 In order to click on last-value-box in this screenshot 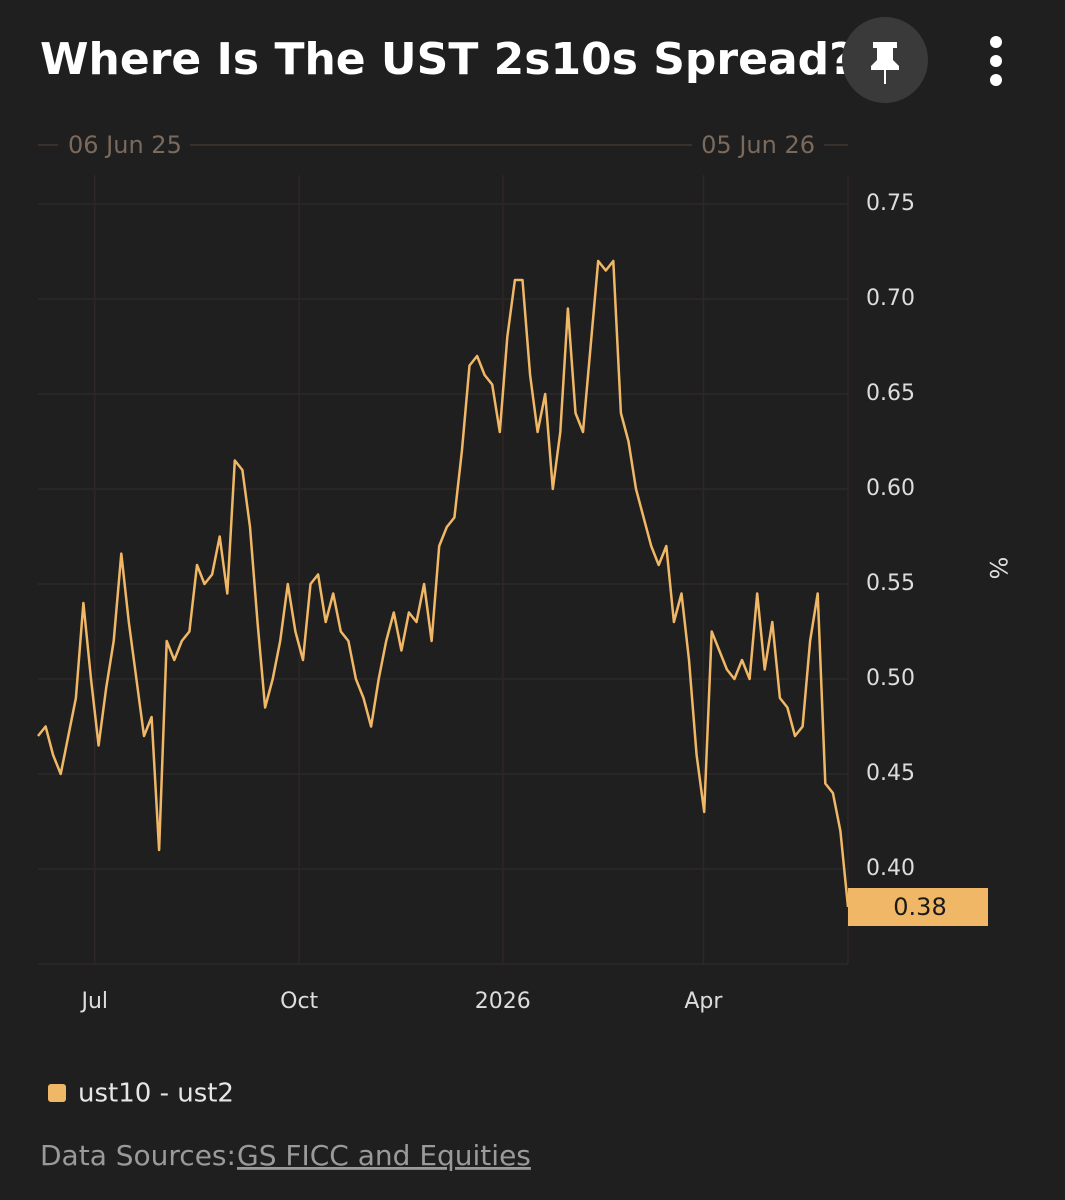, I will do `click(918, 907)`.